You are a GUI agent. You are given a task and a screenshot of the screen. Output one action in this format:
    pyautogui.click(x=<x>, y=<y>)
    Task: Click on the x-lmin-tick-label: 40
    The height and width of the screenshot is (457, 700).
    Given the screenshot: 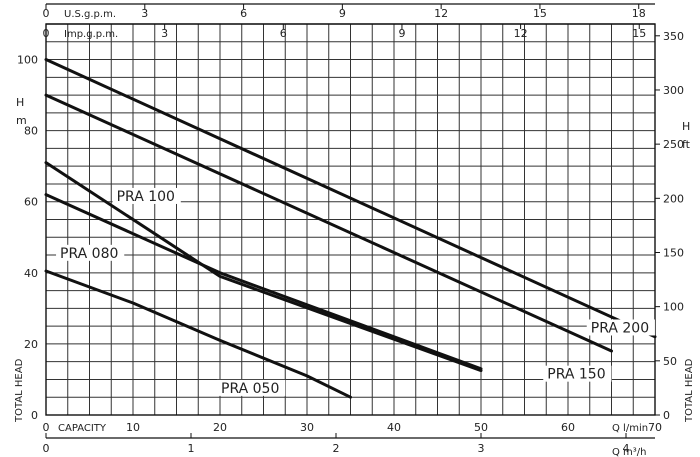 What is the action you would take?
    pyautogui.click(x=394, y=427)
    